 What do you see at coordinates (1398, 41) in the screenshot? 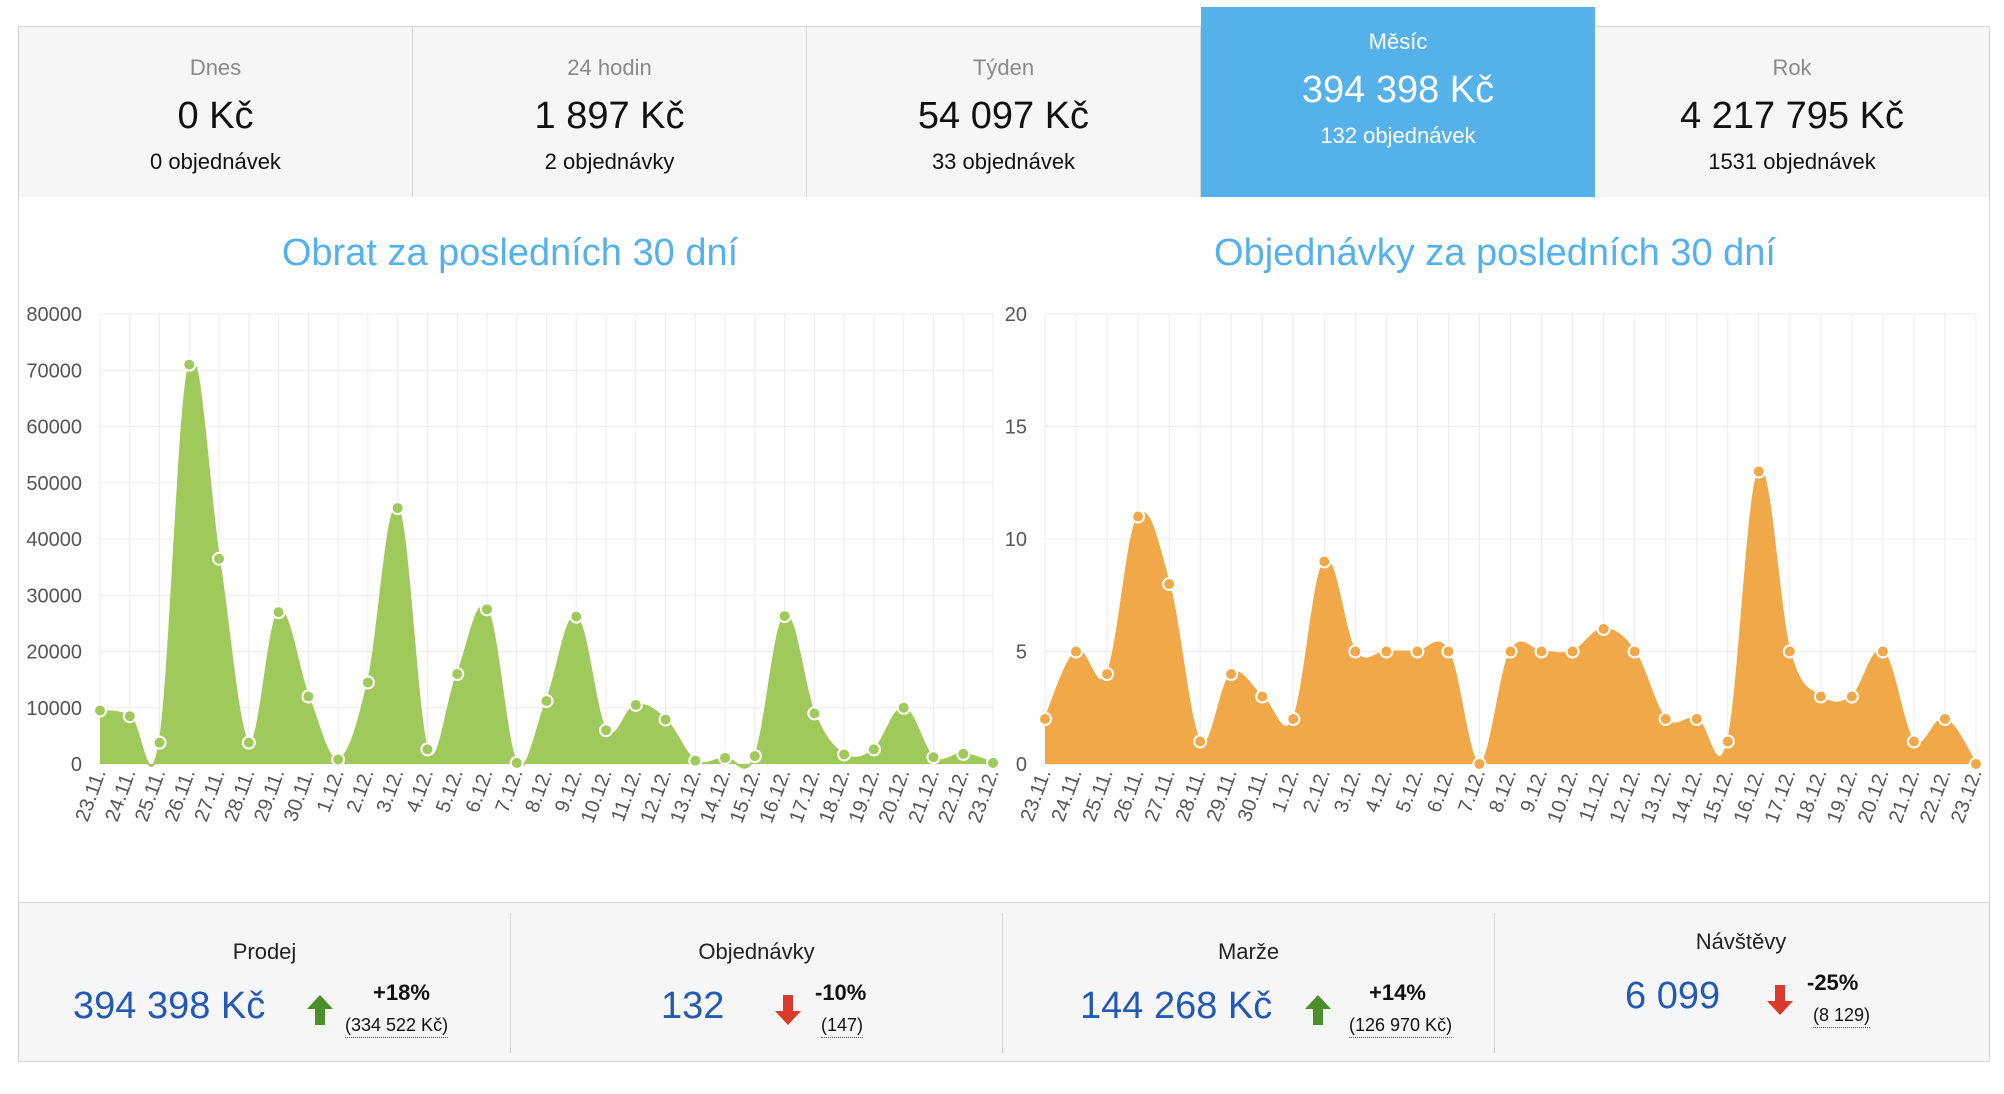
I see `tab-label: Měsíc` at bounding box center [1398, 41].